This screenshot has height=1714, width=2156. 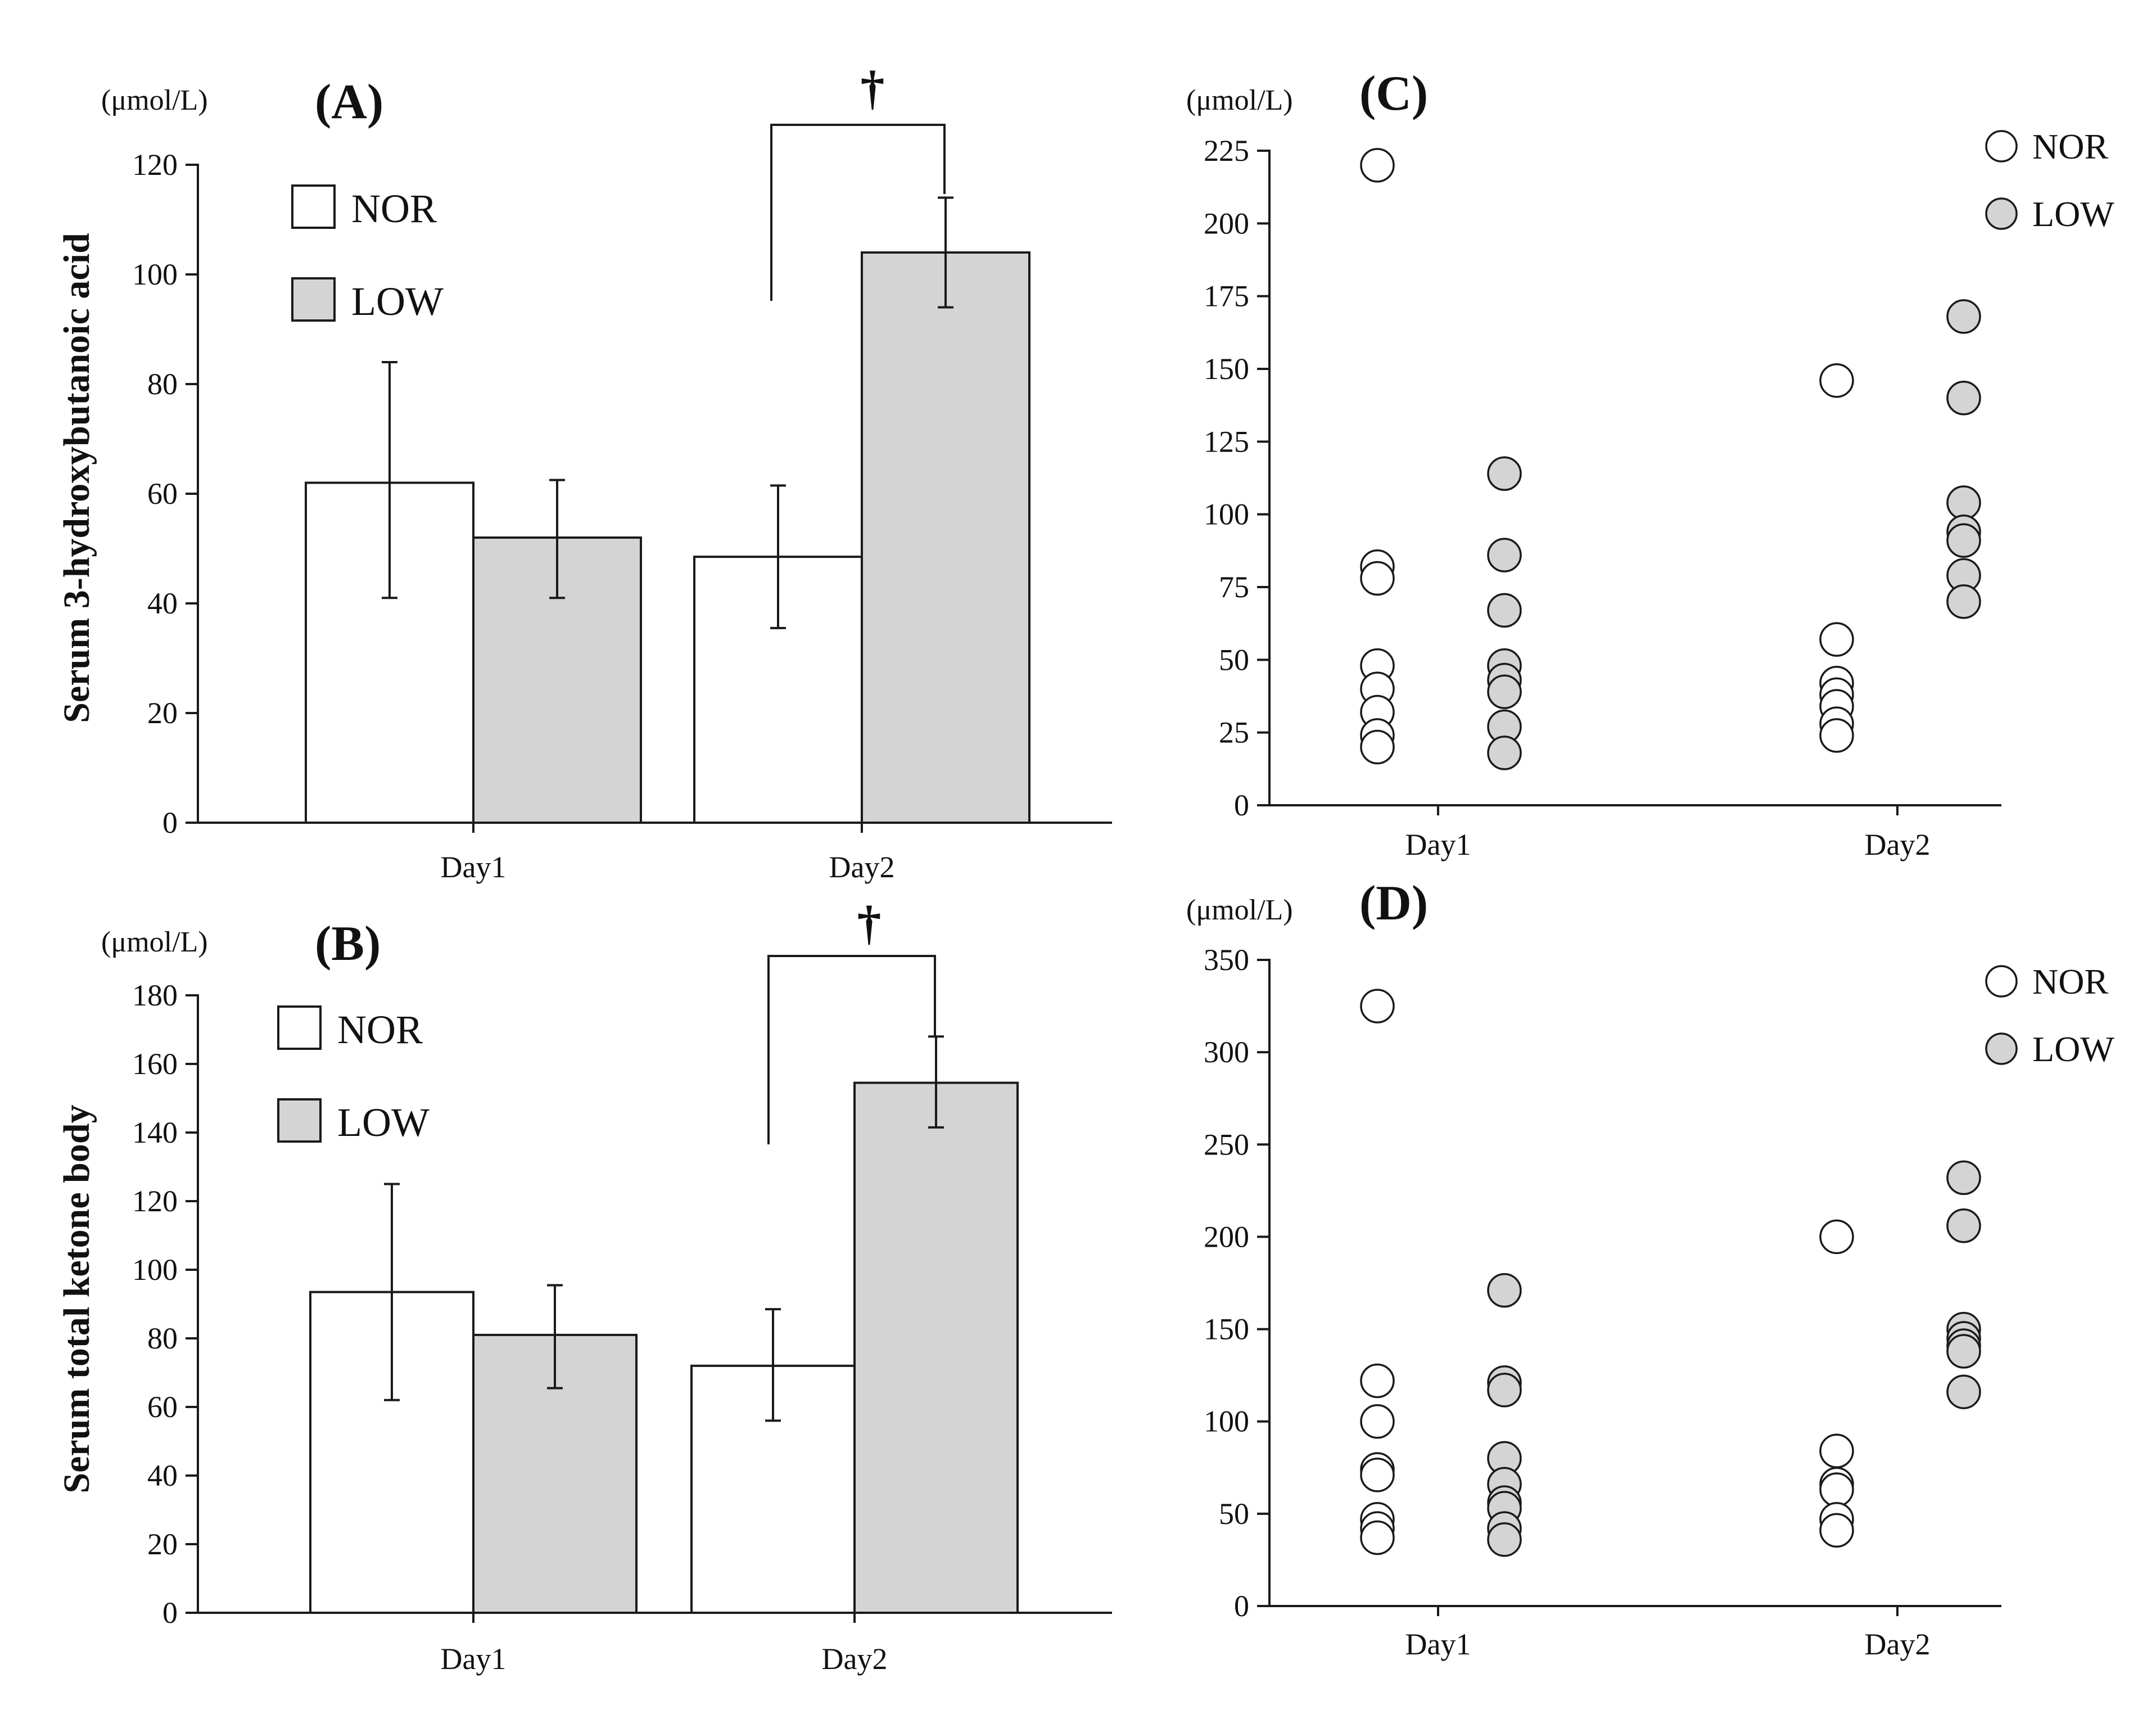 What do you see at coordinates (1394, 93) in the screenshot?
I see `panel-label: (C)` at bounding box center [1394, 93].